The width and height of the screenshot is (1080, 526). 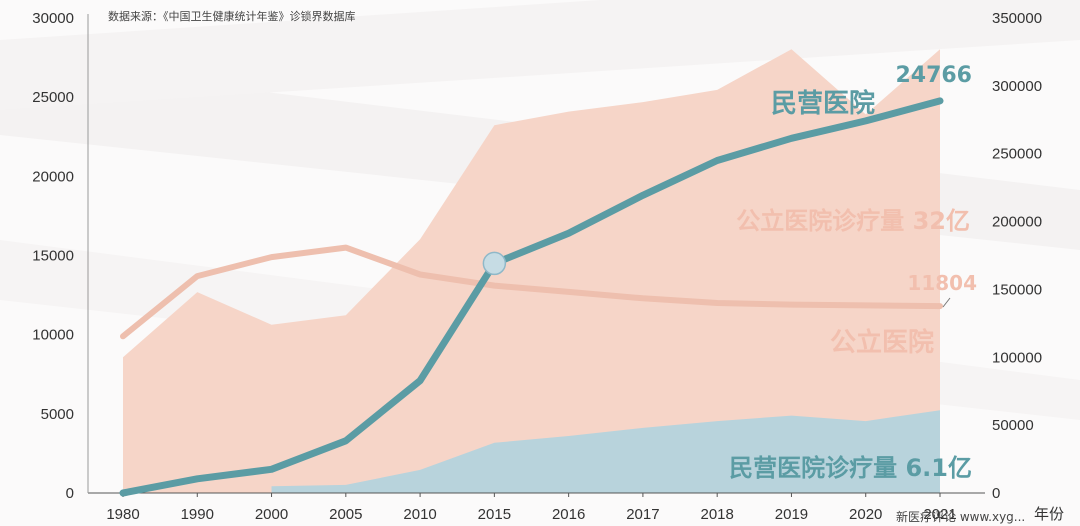 What do you see at coordinates (850, 468) in the screenshot?
I see `annotation-private-visits: 民营医院诊疗量 6.1亿` at bounding box center [850, 468].